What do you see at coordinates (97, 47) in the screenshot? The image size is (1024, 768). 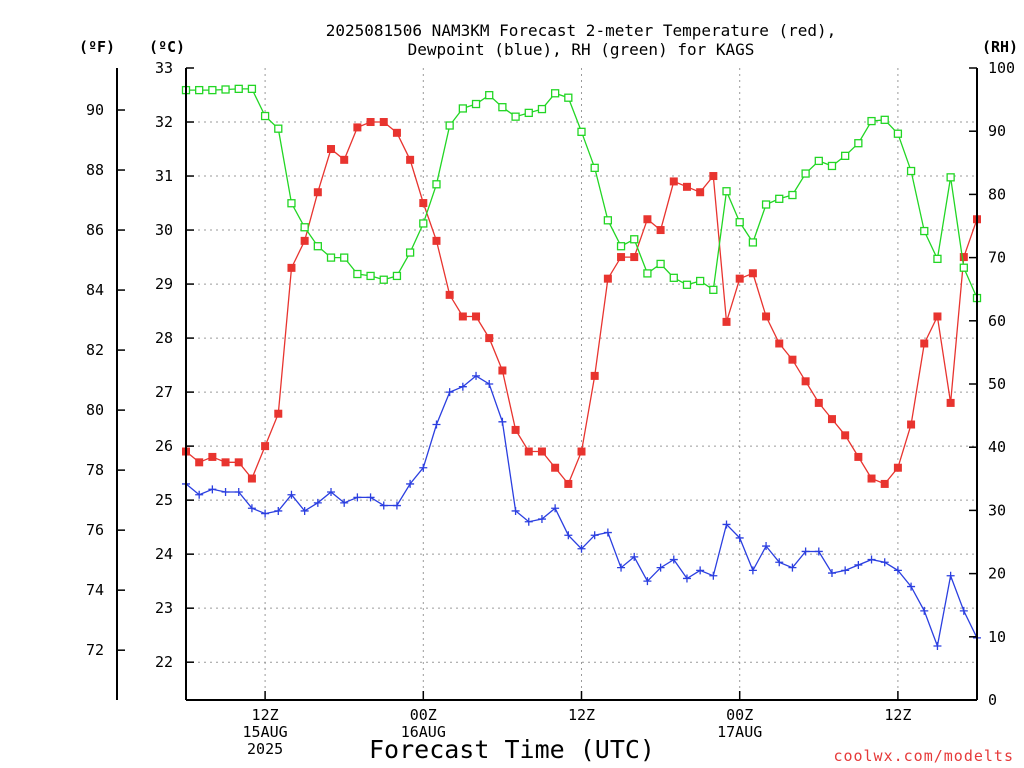 I see `fahrenheit-unit-label: (ºF)` at bounding box center [97, 47].